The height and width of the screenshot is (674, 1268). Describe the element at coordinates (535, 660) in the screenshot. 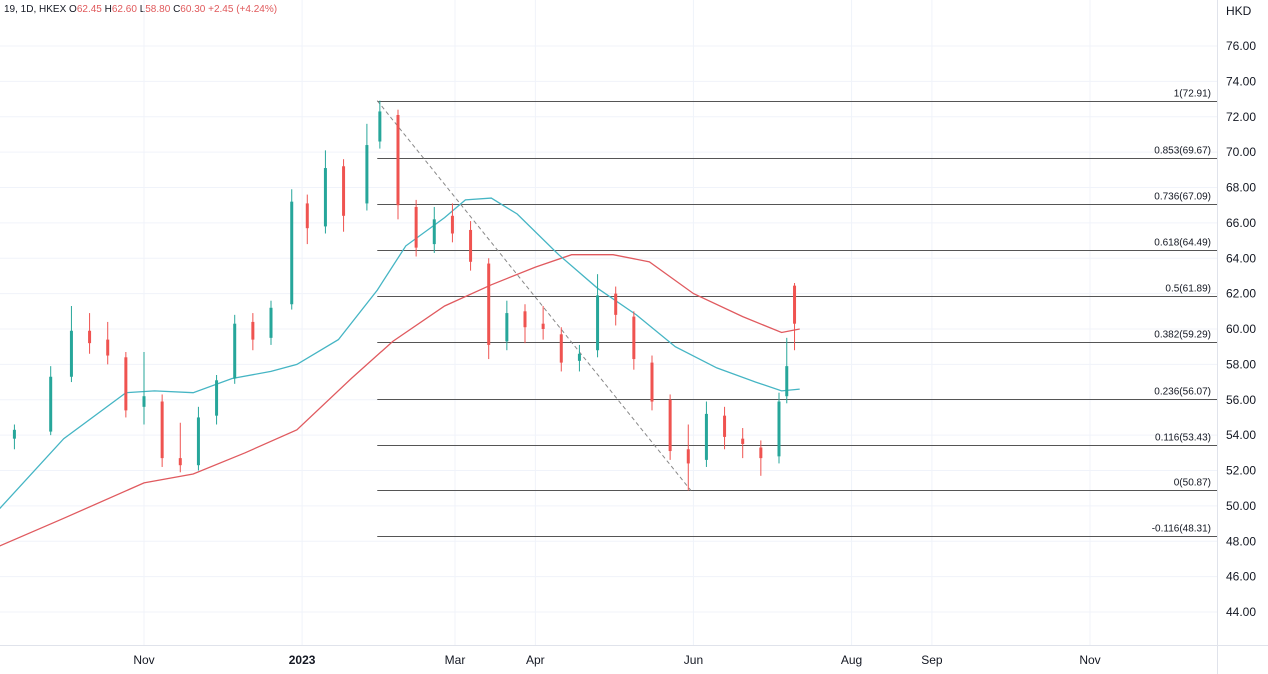

I see `x-tick-3: Apr` at that location.